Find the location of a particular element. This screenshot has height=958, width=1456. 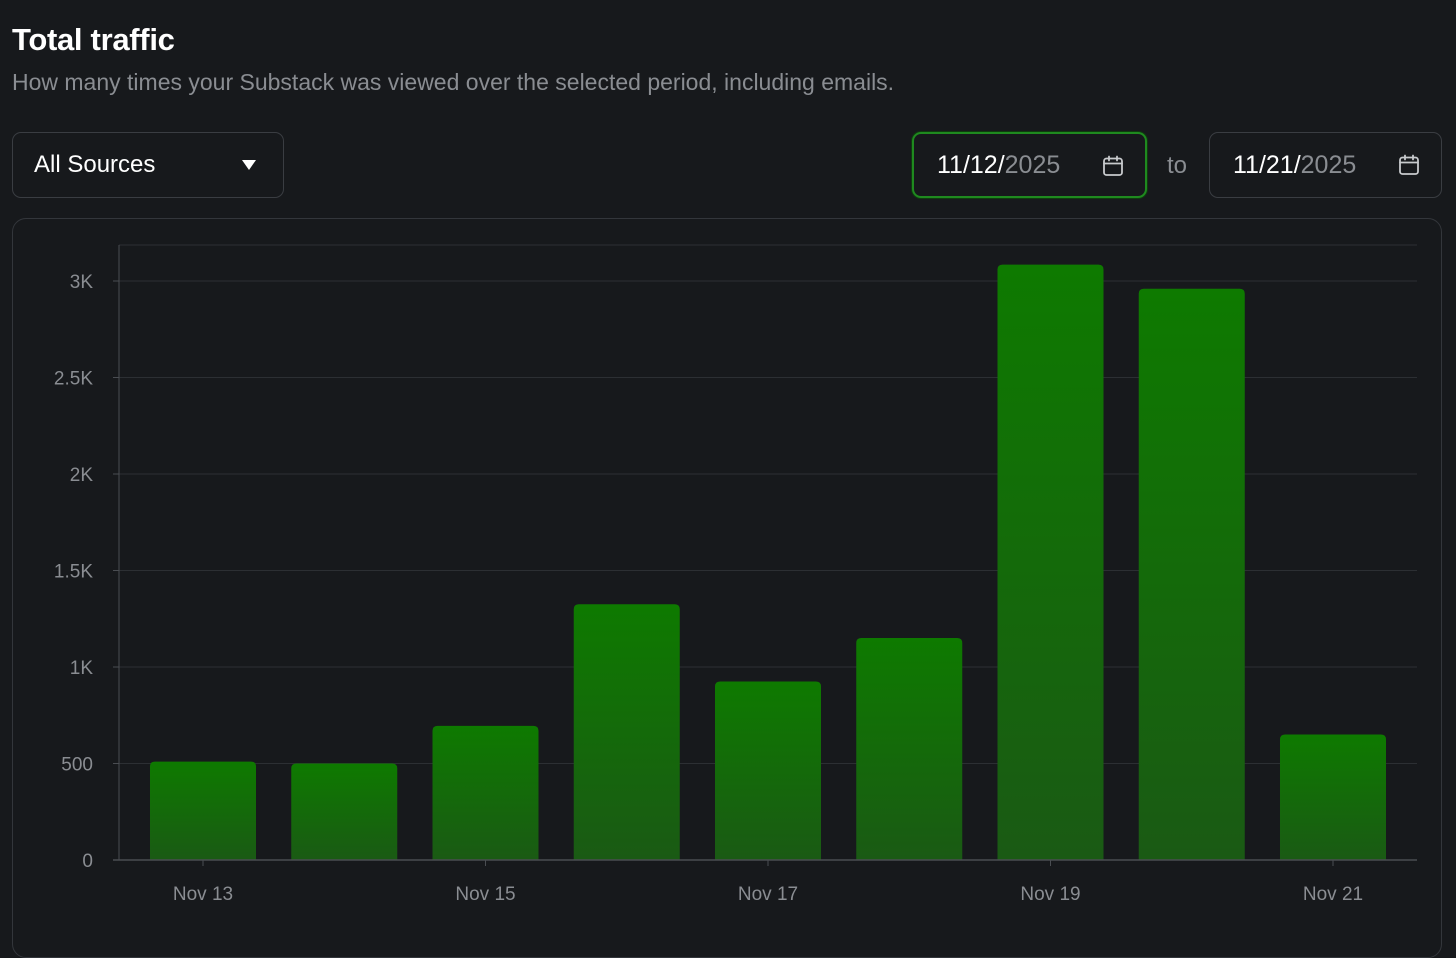

y-tick-label: 1K is located at coordinates (82, 668).